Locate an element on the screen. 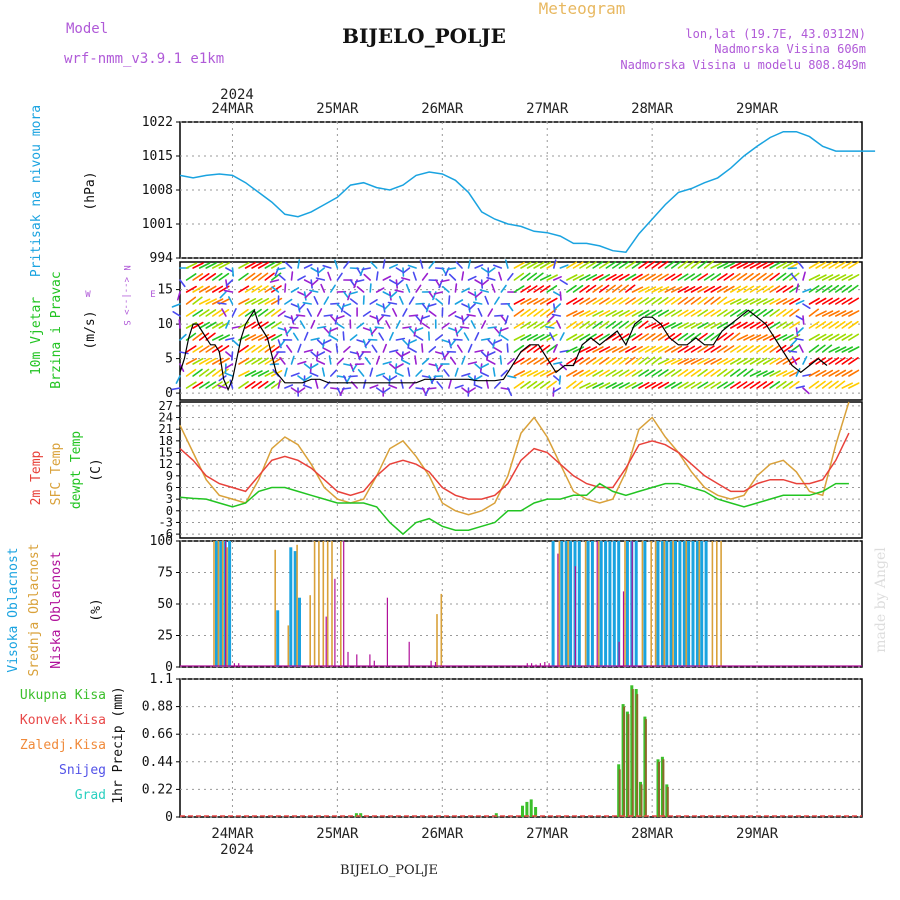 Image resolution: width=900 pixels, height=900 pixels. x-tick-label-bottom-5: 29MAR is located at coordinates (757, 834).